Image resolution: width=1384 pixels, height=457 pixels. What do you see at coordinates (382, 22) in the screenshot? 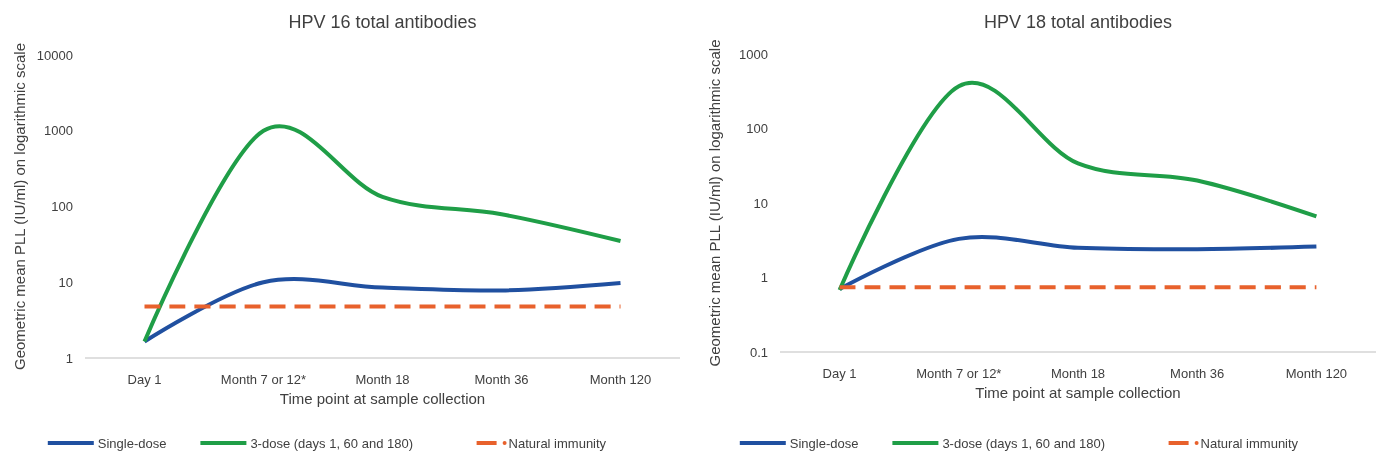
I see `chart-title: HPV 16 total antibodies` at bounding box center [382, 22].